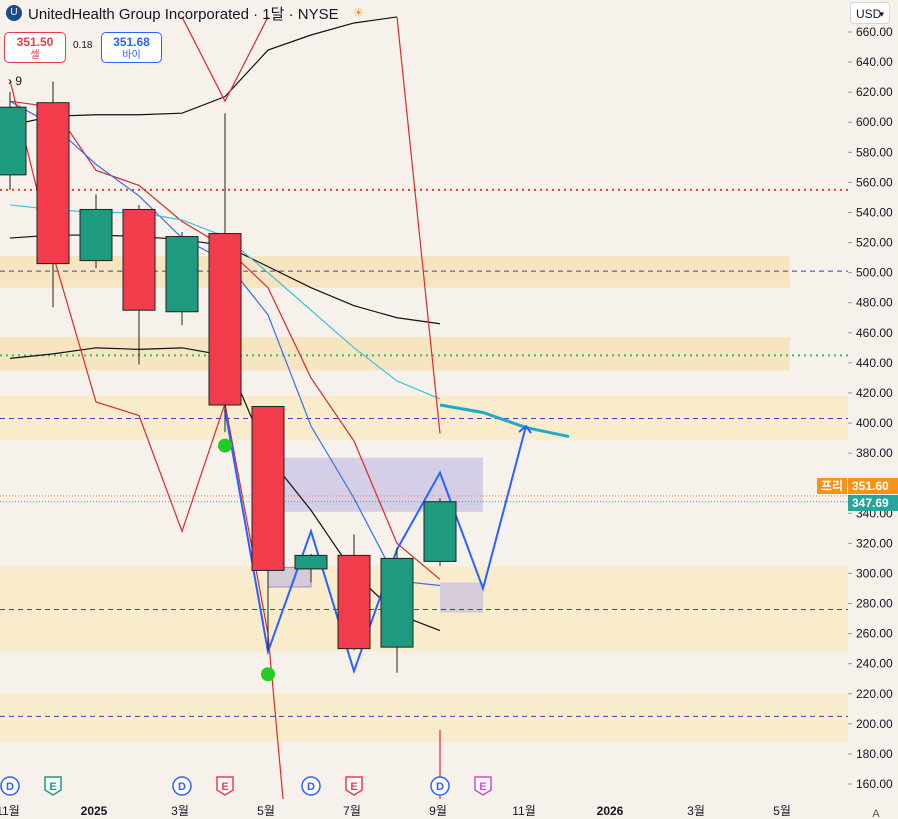 The height and width of the screenshot is (819, 898). I want to click on y-tick-label: 380.00, so click(874, 453).